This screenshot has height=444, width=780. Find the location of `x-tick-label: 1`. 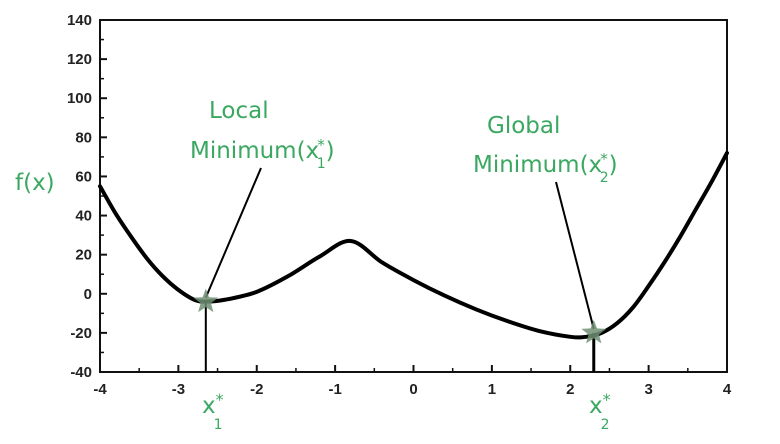

x-tick-label: 1 is located at coordinates (492, 389).